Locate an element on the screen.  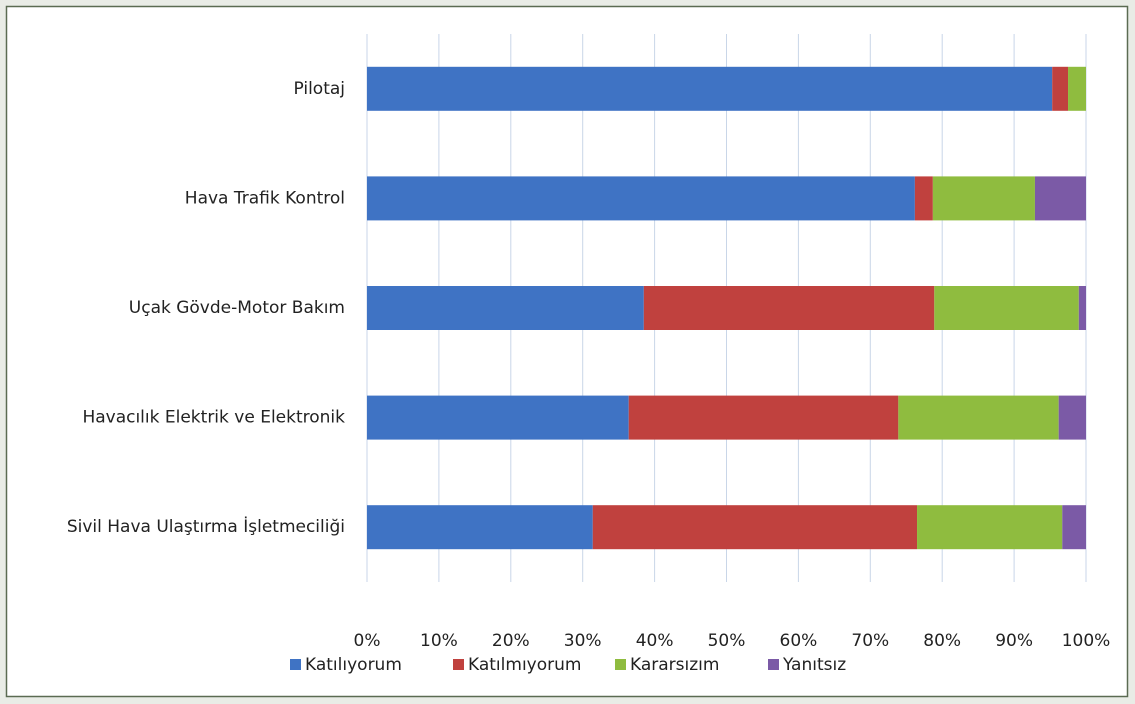
y-tick-label: Sivil Hava Ulaştırma İşletmeciliği is located at coordinates (206, 526).